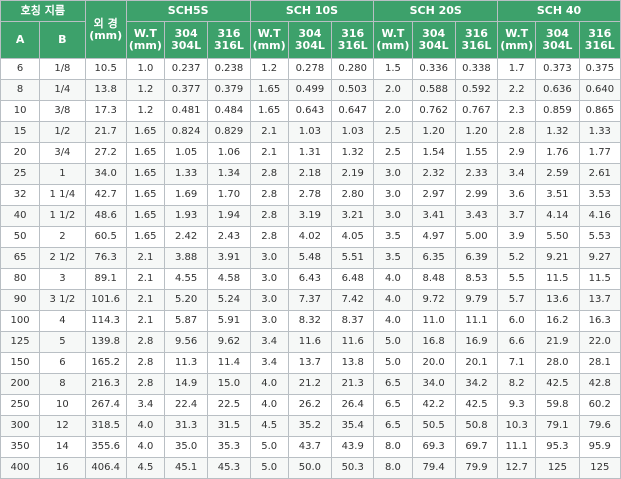 This screenshot has height=479, width=621. Describe the element at coordinates (269, 384) in the screenshot. I see `table-cell: 4.0` at that location.